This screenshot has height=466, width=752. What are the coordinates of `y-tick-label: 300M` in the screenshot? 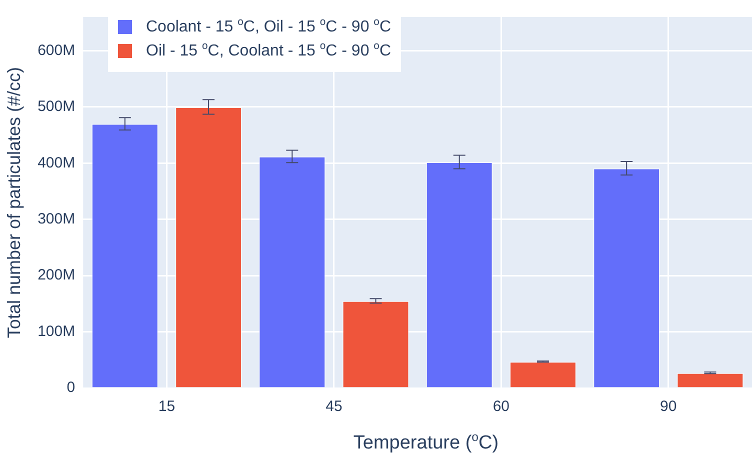 It's located at (57, 219).